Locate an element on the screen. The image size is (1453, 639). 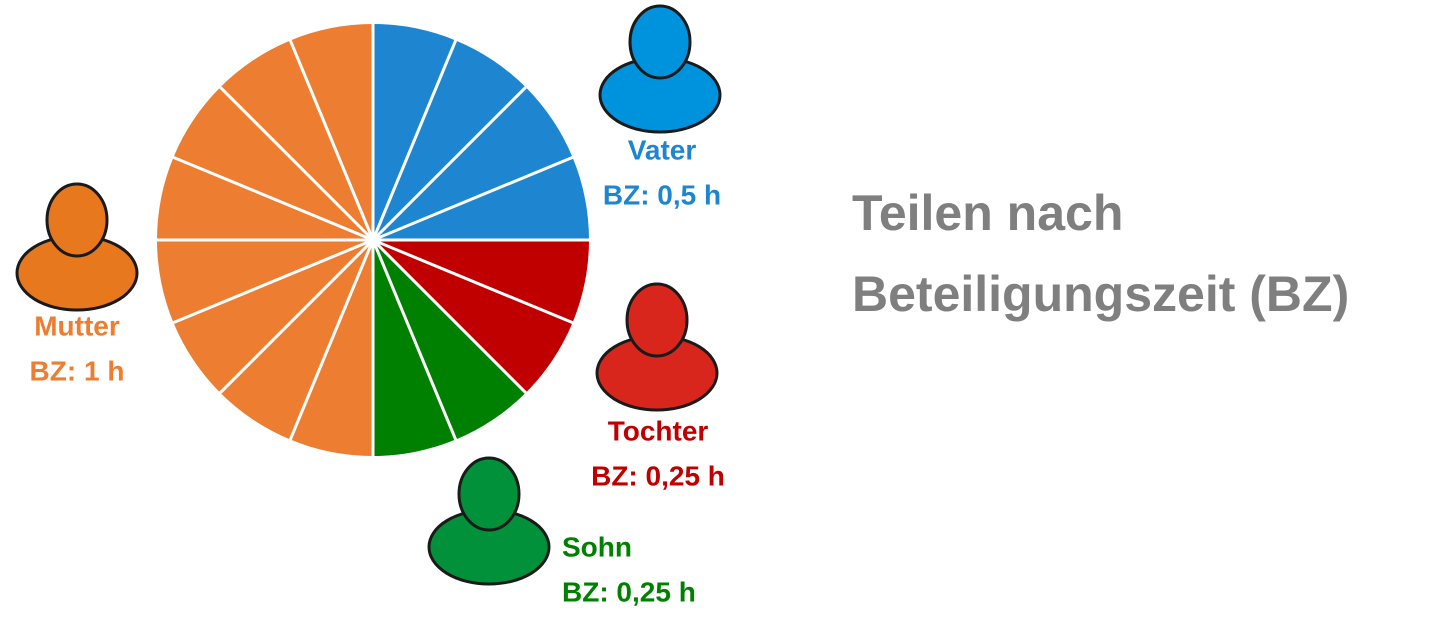
title-line: Beteiligungszeit (BZ) is located at coordinates (1100, 294).